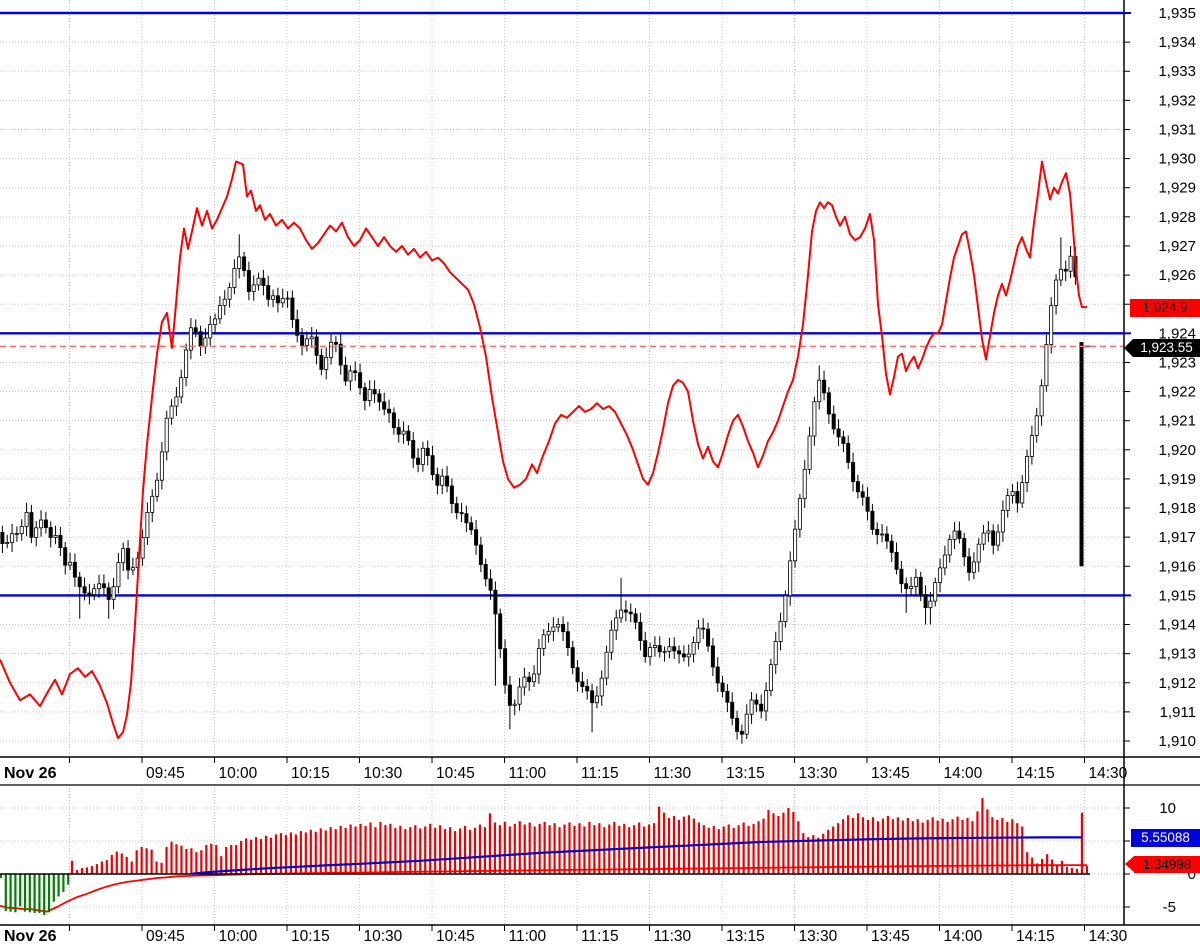 Image resolution: width=1200 pixels, height=945 pixels. I want to click on svg-text: 1,932, so click(1177, 100).